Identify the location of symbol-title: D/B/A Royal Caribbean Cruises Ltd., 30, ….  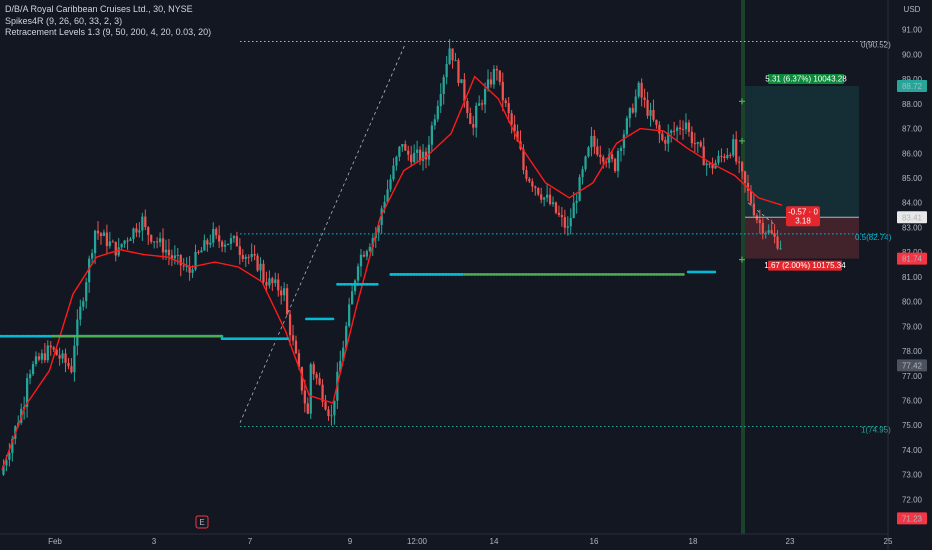
(99, 9).